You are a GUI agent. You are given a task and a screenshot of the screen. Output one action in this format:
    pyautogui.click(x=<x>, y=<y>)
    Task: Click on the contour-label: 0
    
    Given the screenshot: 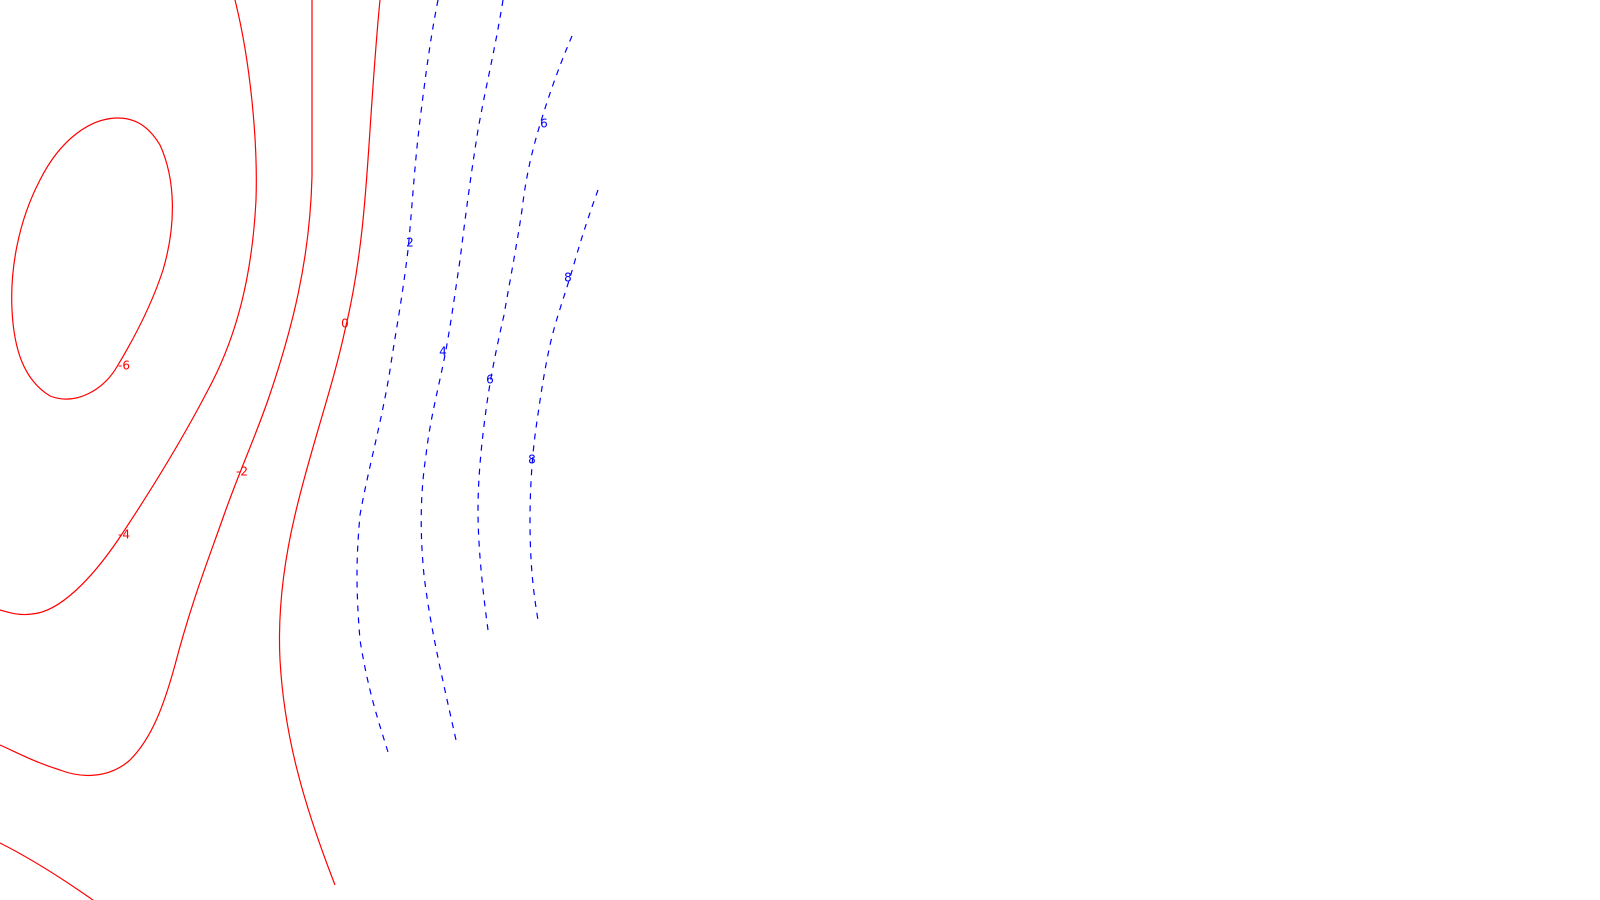 What is the action you would take?
    pyautogui.click(x=345, y=324)
    